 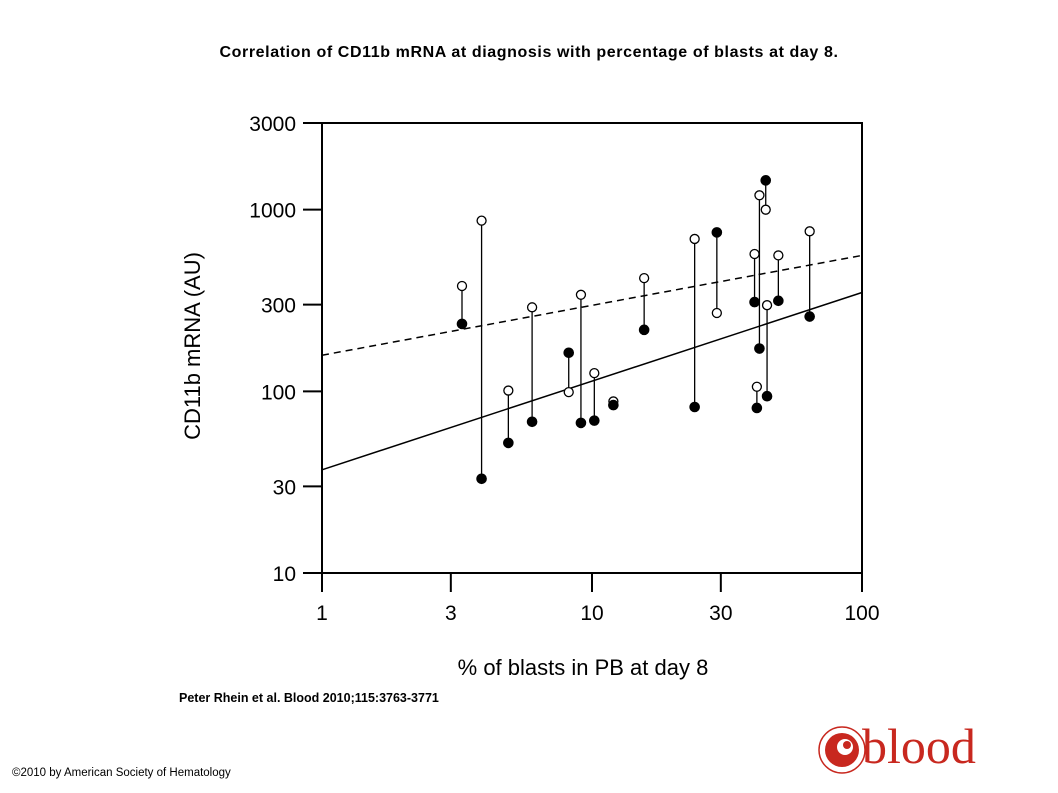 I want to click on journal-logo-word: blood, so click(x=919, y=746).